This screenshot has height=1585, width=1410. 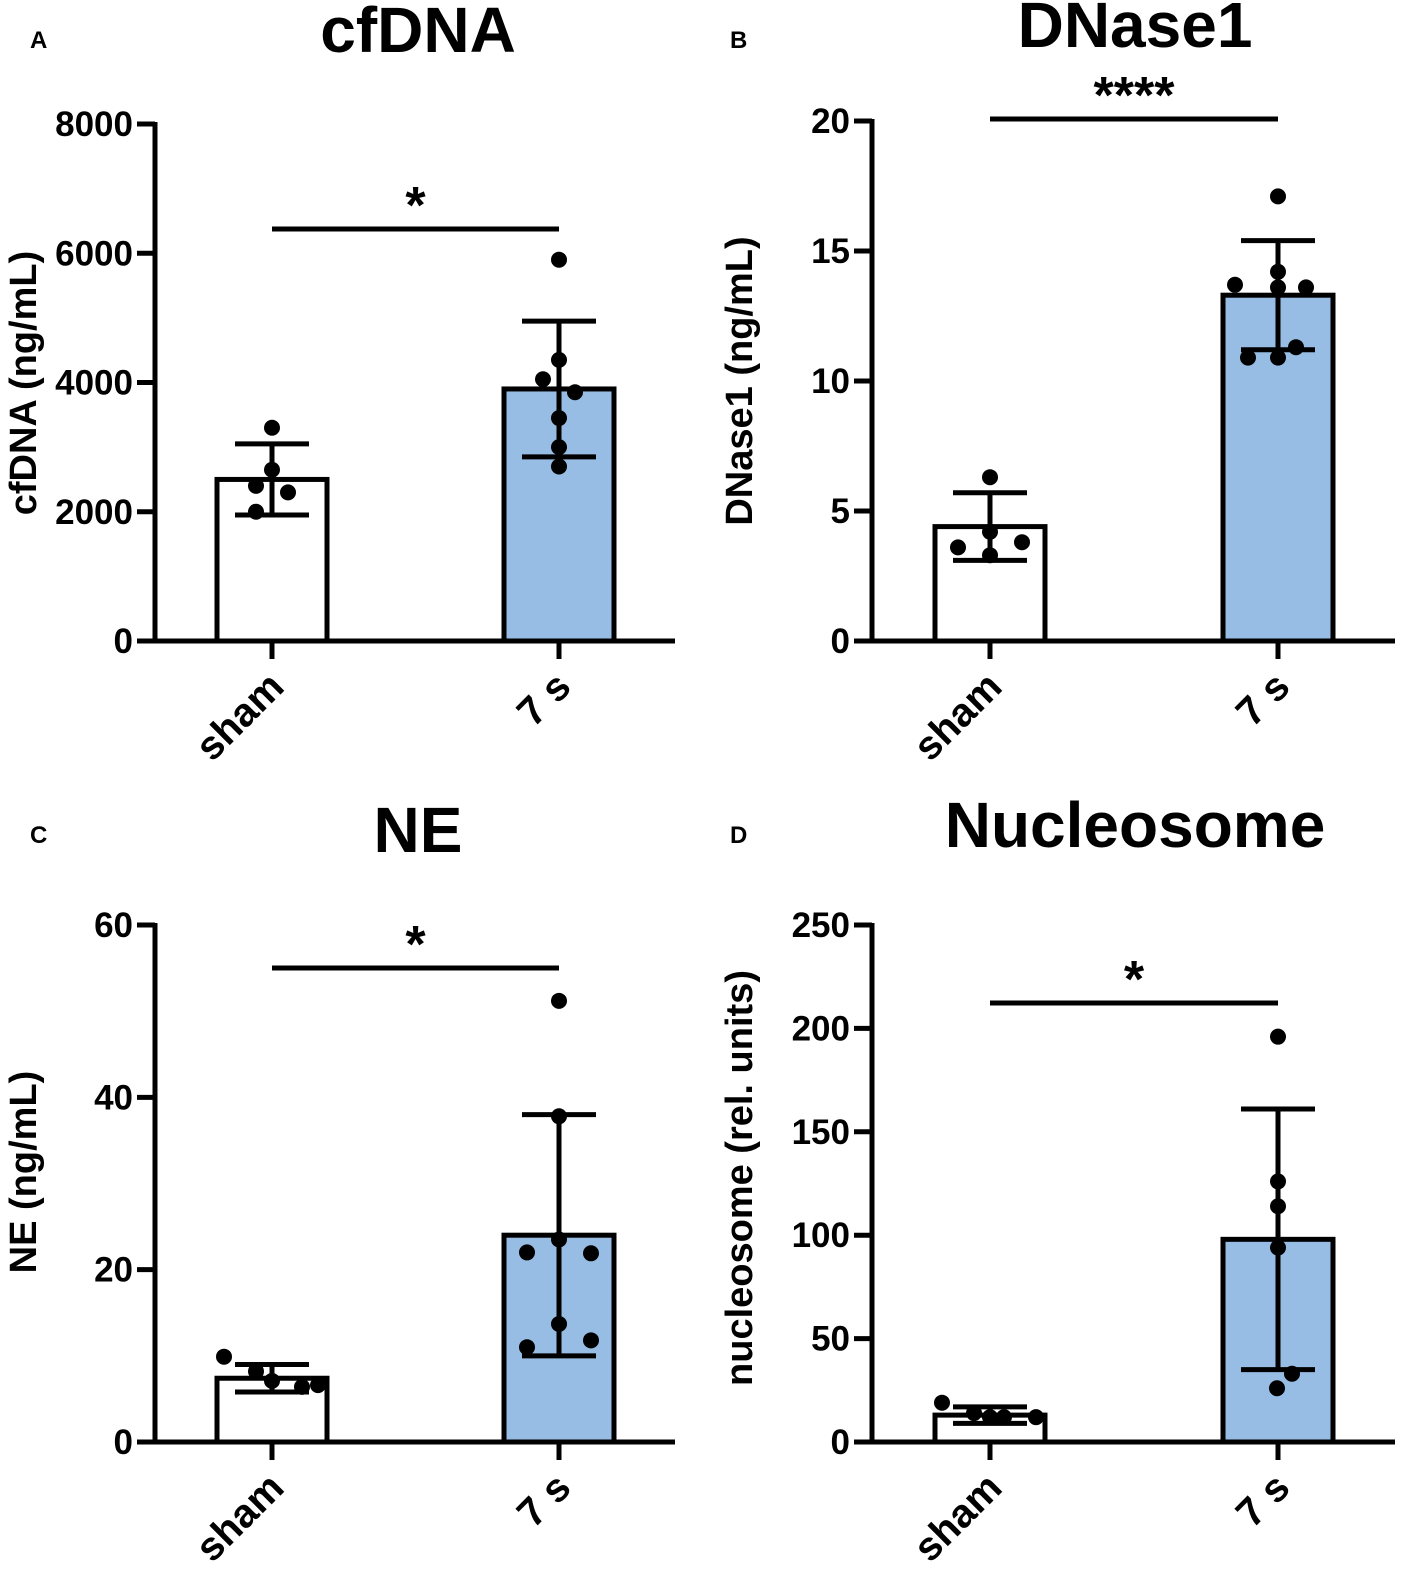 What do you see at coordinates (821, 1235) in the screenshot?
I see `y-tick-label: 100` at bounding box center [821, 1235].